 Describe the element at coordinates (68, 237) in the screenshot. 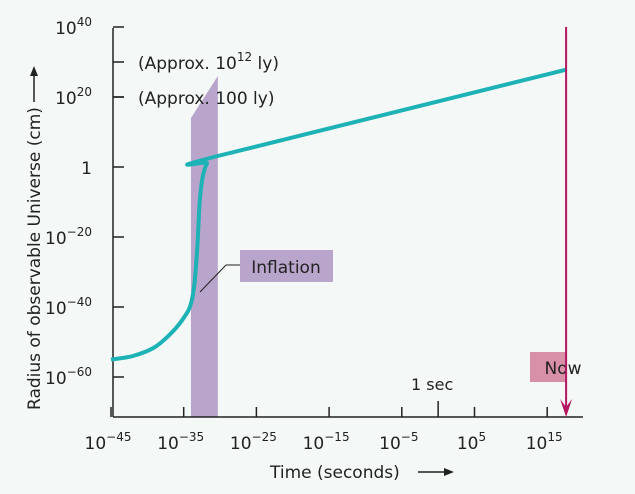

I see `y-tick-label: 10−20` at that location.